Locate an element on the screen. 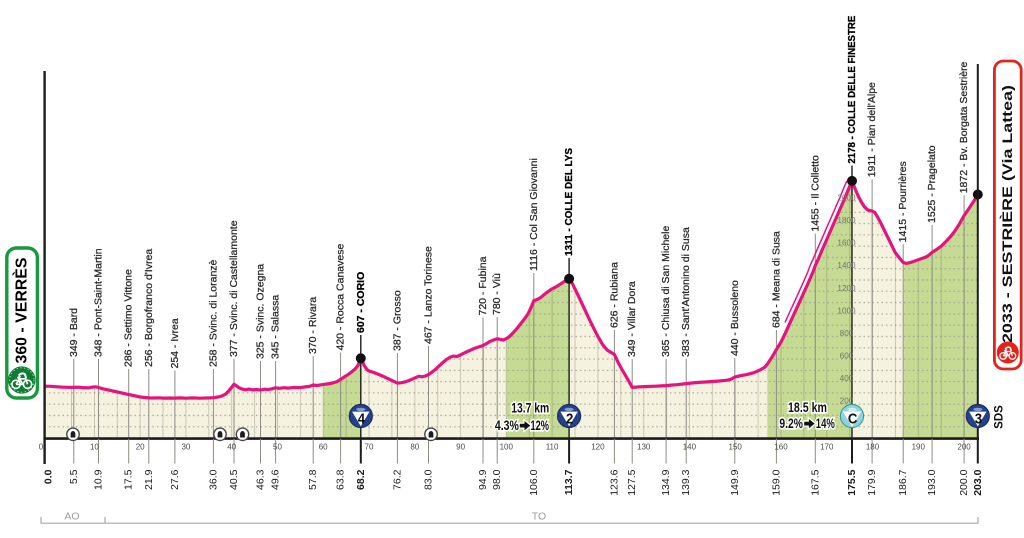 Image resolution: width=1024 pixels, height=538 pixels. svg-text: 170 is located at coordinates (827, 447).